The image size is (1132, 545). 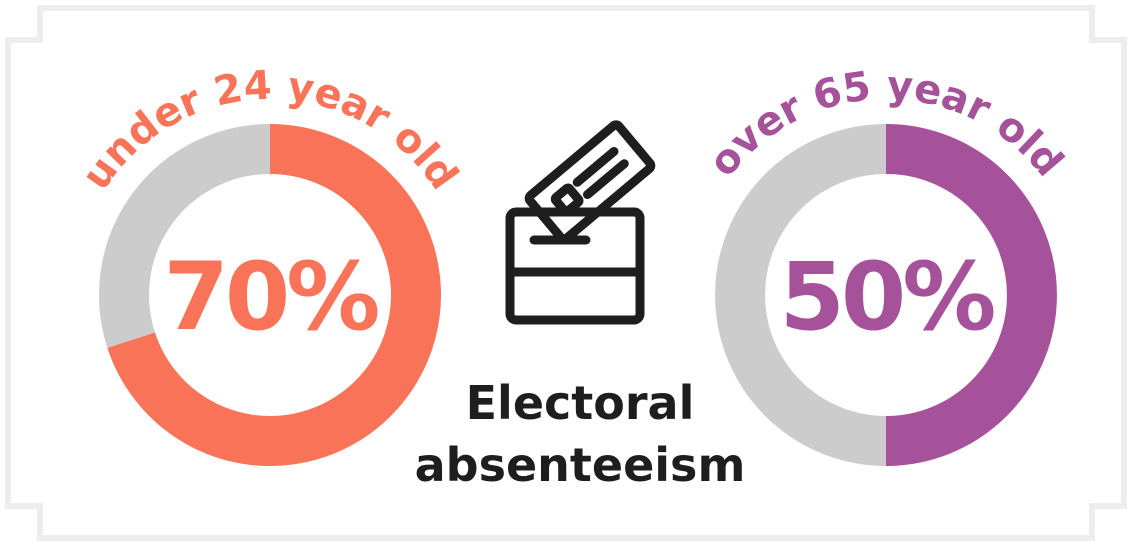 I want to click on donut-segment-value, so click(x=971, y=295).